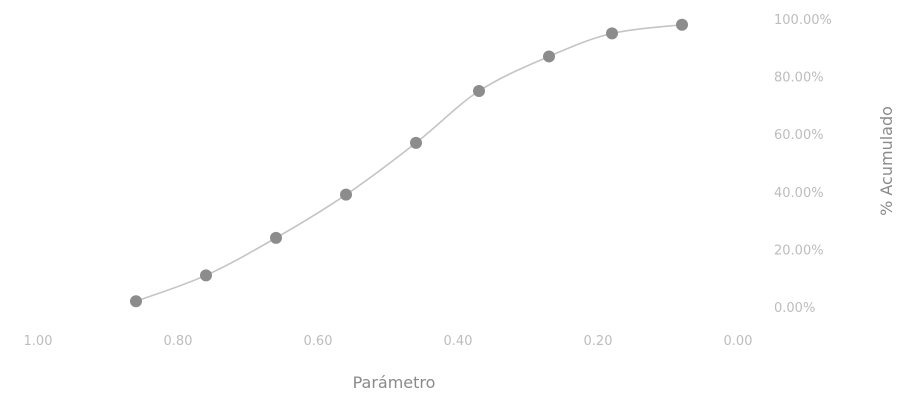  I want to click on y-axis-title: % Acumulado, so click(886, 161).